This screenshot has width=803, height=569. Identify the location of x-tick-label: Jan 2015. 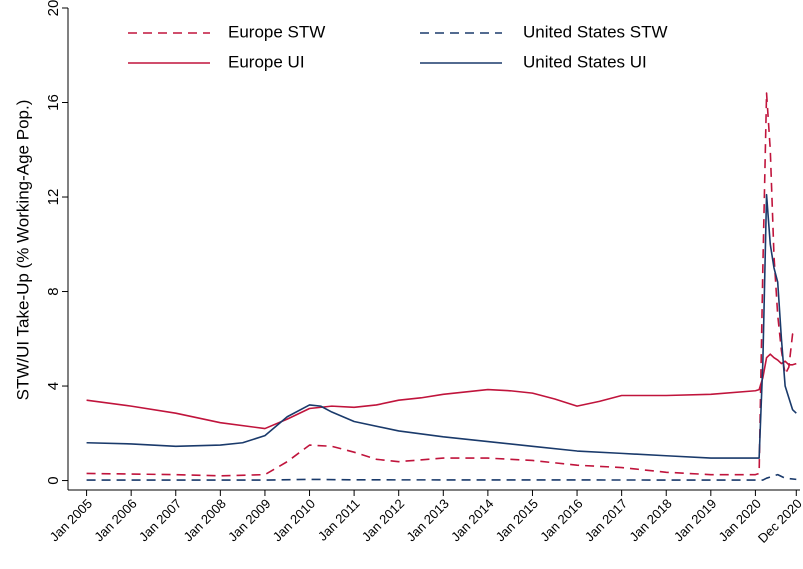
(517, 520).